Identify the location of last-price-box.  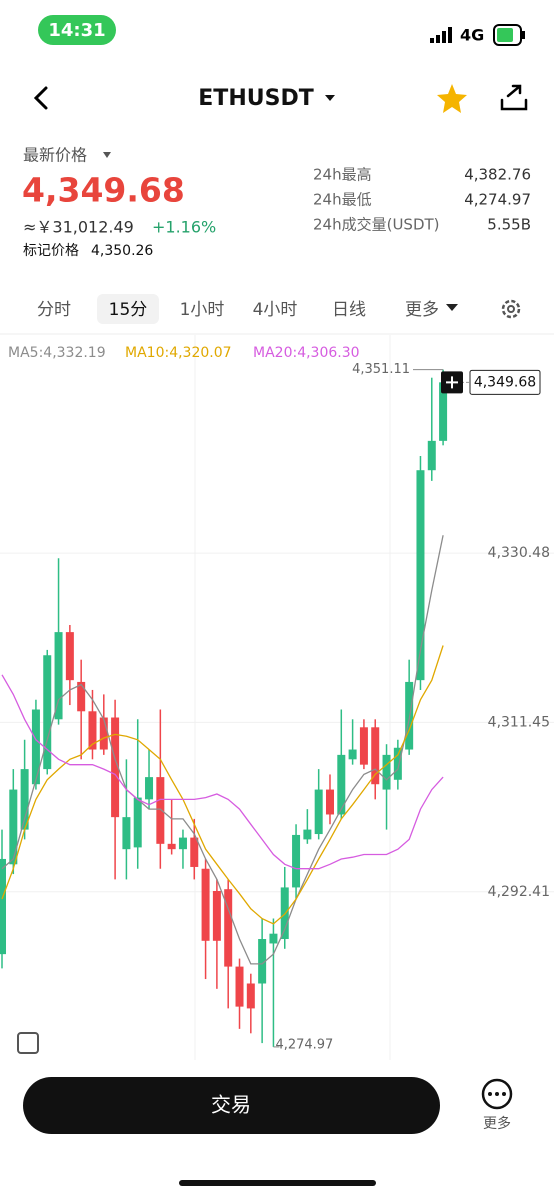
(505, 382).